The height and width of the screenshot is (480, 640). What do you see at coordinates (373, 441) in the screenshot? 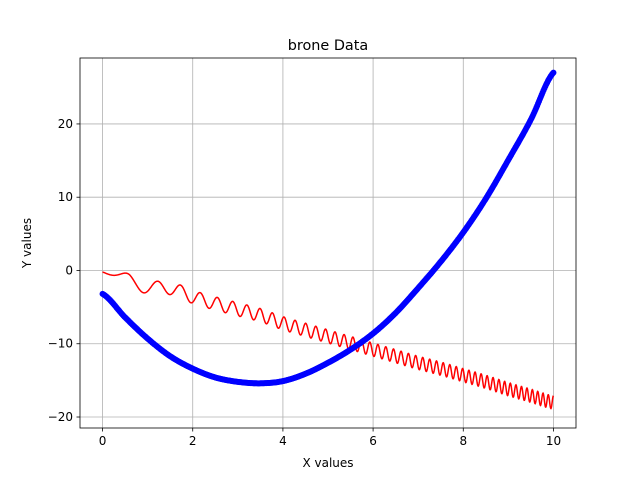
I see `x-tick-label: 6` at bounding box center [373, 441].